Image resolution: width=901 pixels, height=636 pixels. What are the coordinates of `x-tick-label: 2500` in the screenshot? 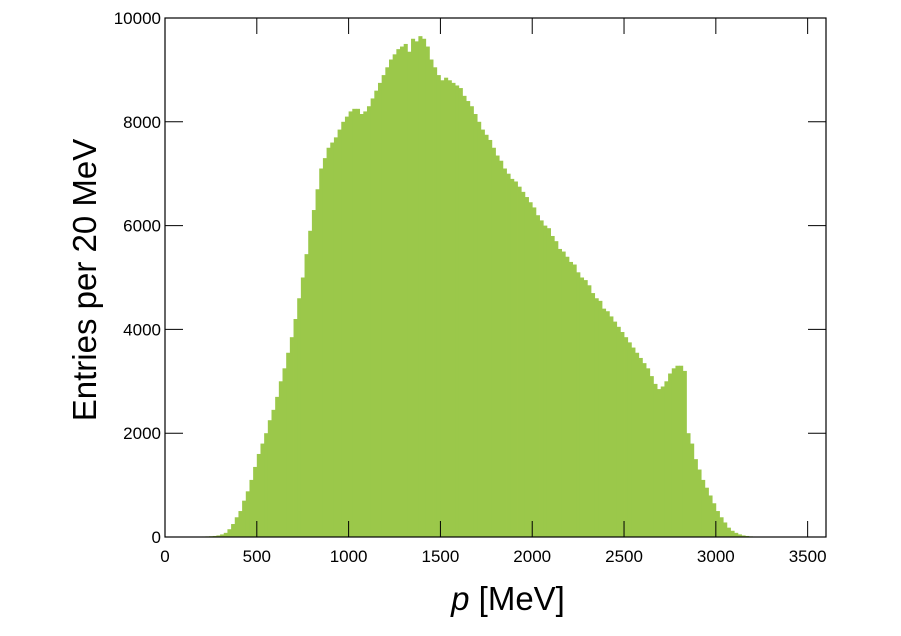 It's located at (624, 556).